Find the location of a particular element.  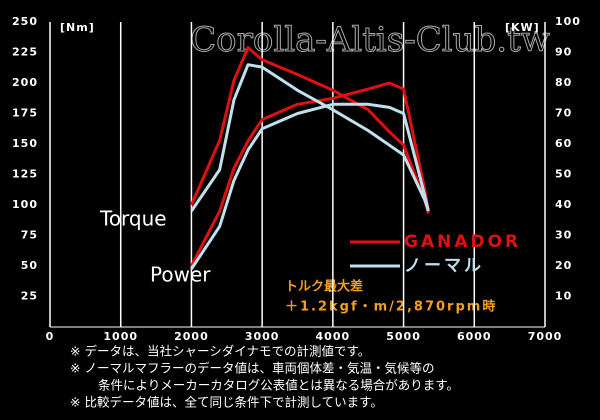

y2-tick-label: 10 is located at coordinates (563, 296).